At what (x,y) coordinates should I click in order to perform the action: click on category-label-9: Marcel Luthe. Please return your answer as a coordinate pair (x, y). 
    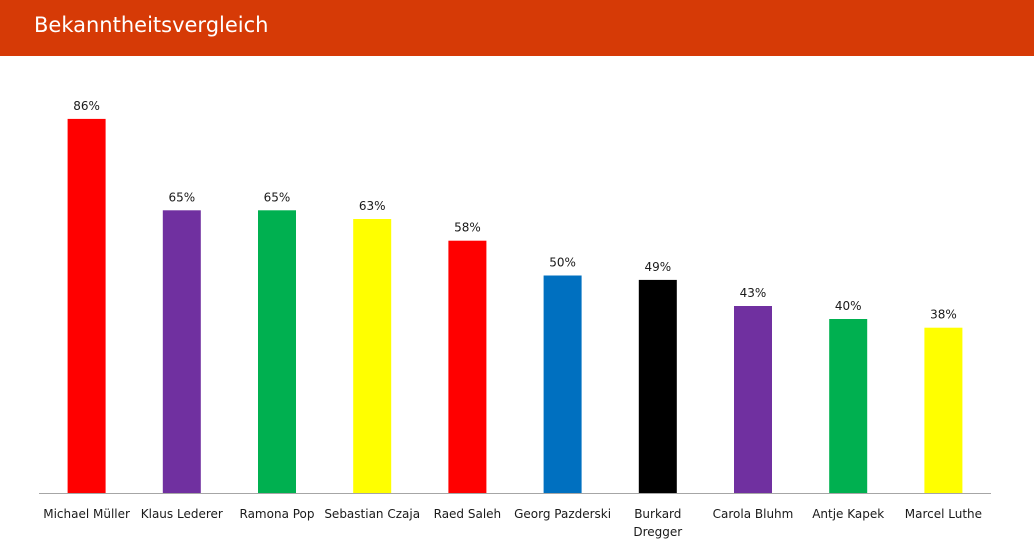
    Looking at the image, I should click on (943, 514).